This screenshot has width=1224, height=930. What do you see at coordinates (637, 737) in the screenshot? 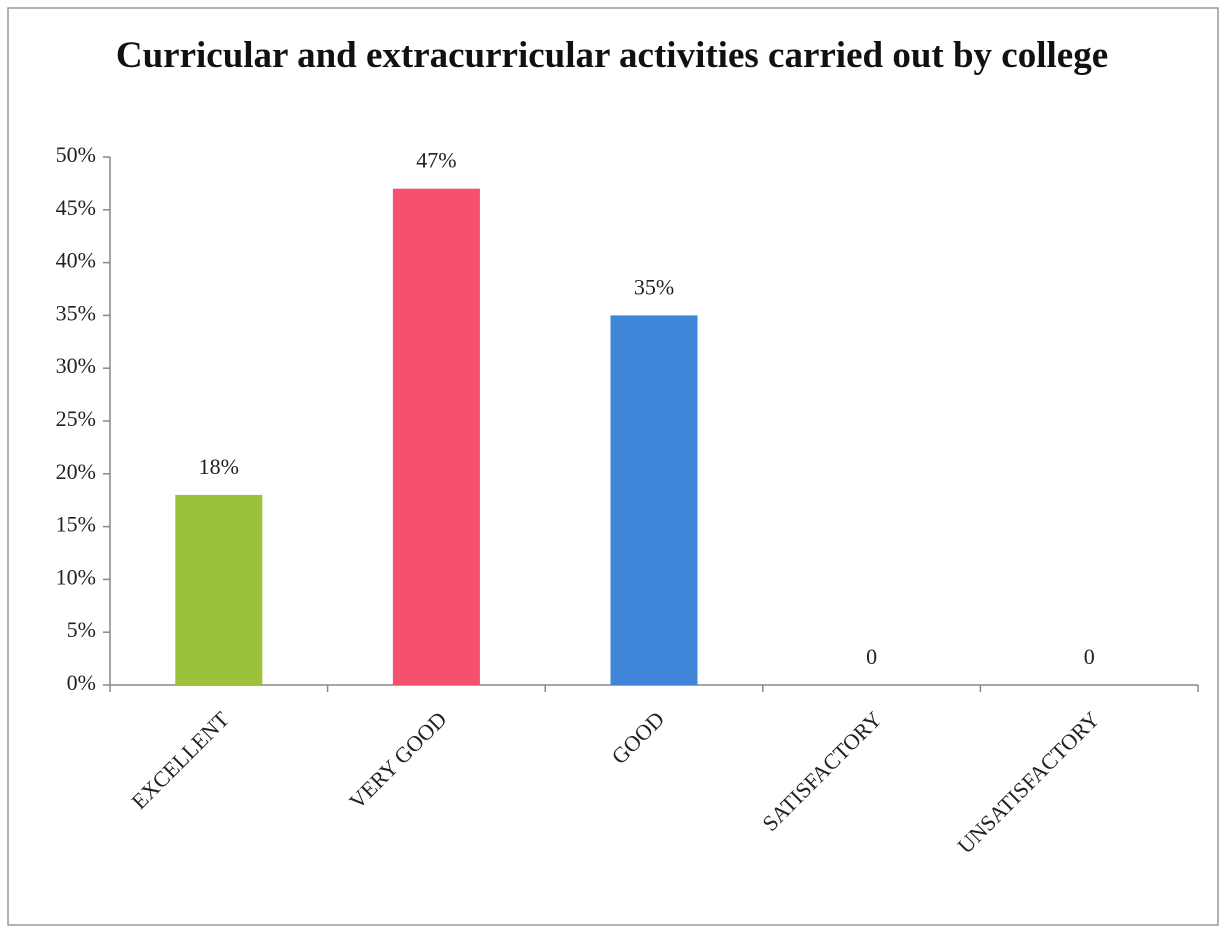
I see `x-tick-label: GOOD` at bounding box center [637, 737].